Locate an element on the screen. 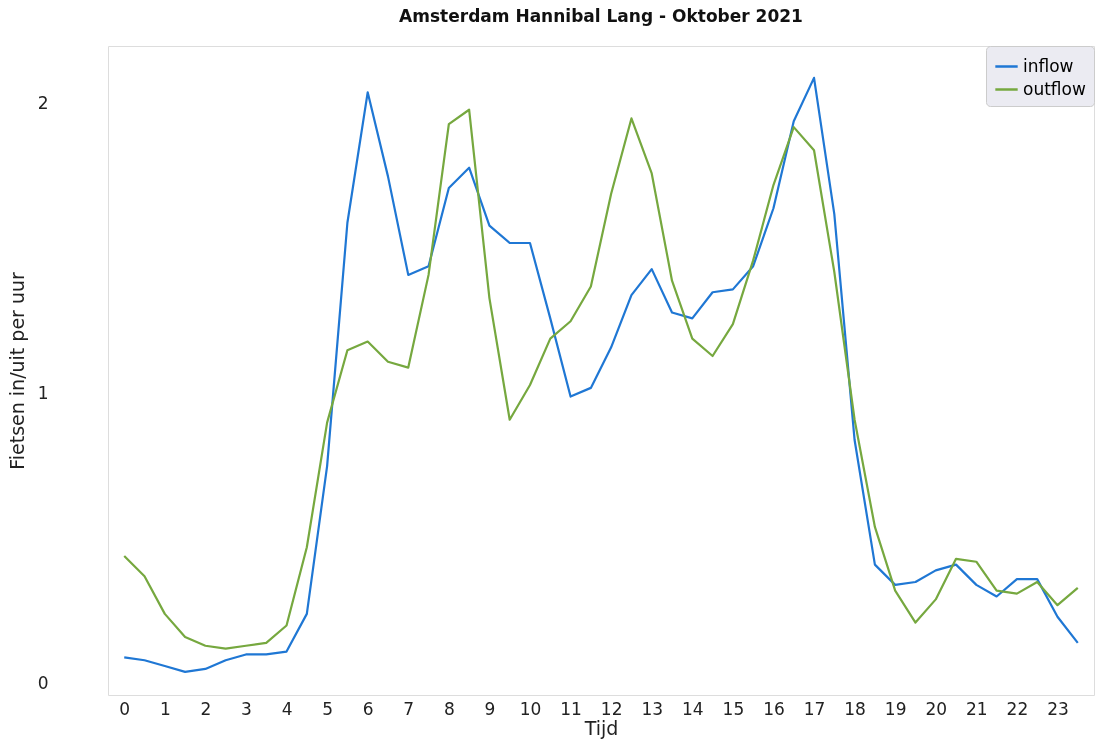  x-tick-label: 11 is located at coordinates (571, 708).